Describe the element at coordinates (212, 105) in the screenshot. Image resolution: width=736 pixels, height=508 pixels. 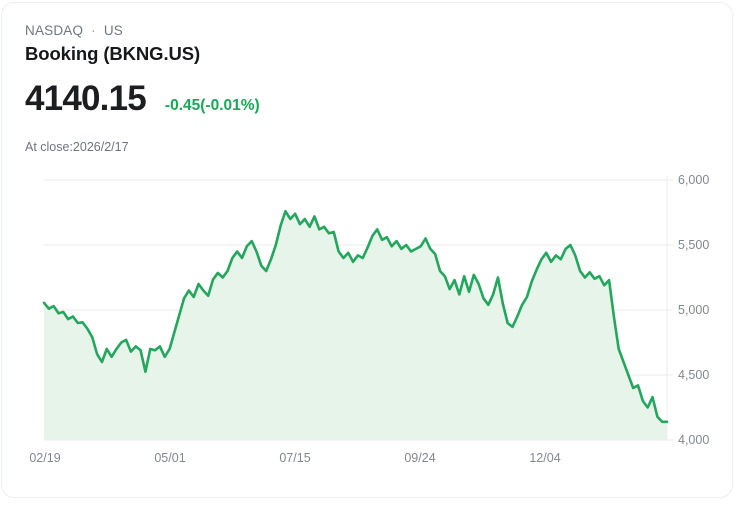
I see `price-change: -0.45(-0.01%)` at that location.